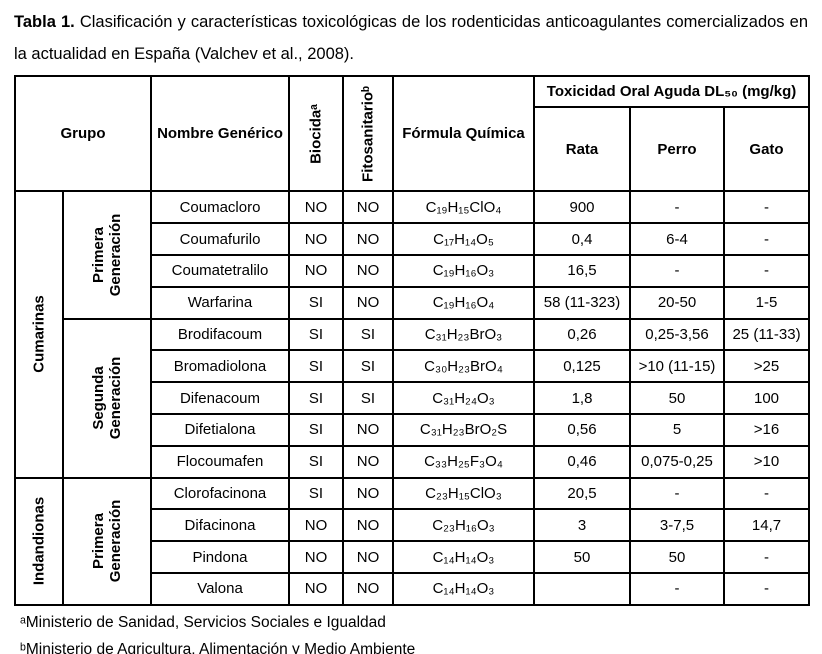 The width and height of the screenshot is (822, 654). Describe the element at coordinates (413, 525) in the screenshot. I see `table-row: Difacinona NO NO C₂₃H₁₆O₃ 3 3-7,5 14,7` at that location.